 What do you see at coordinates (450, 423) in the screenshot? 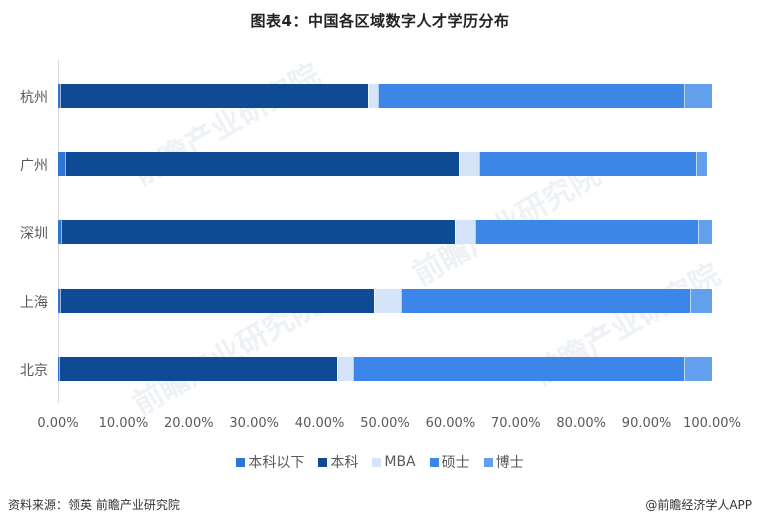
I see `x-axis-tick: 60.00%` at bounding box center [450, 423].